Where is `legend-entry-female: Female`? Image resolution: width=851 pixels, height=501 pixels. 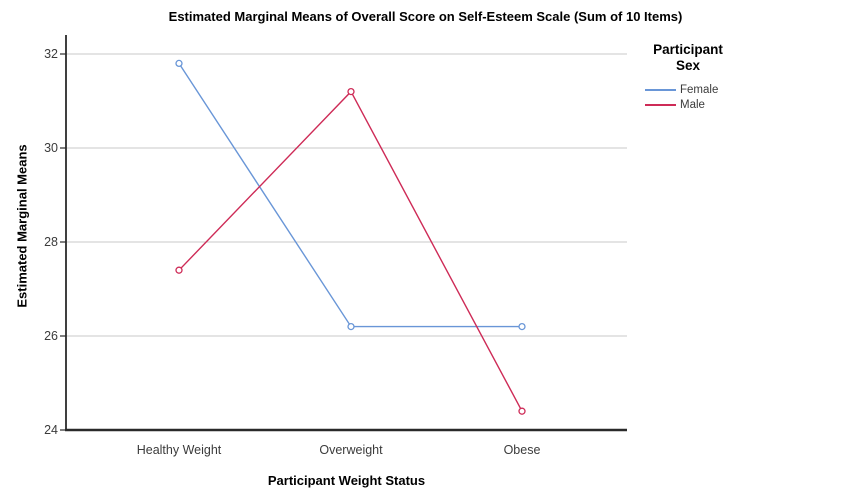
legend-entry-female: Female is located at coordinates (733, 90).